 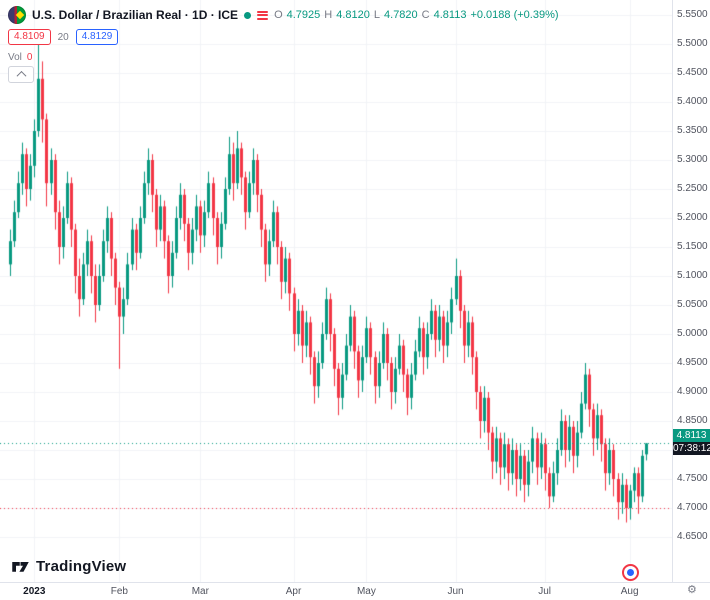 I want to click on price-tick-label: 5.4000, so click(x=692, y=101).